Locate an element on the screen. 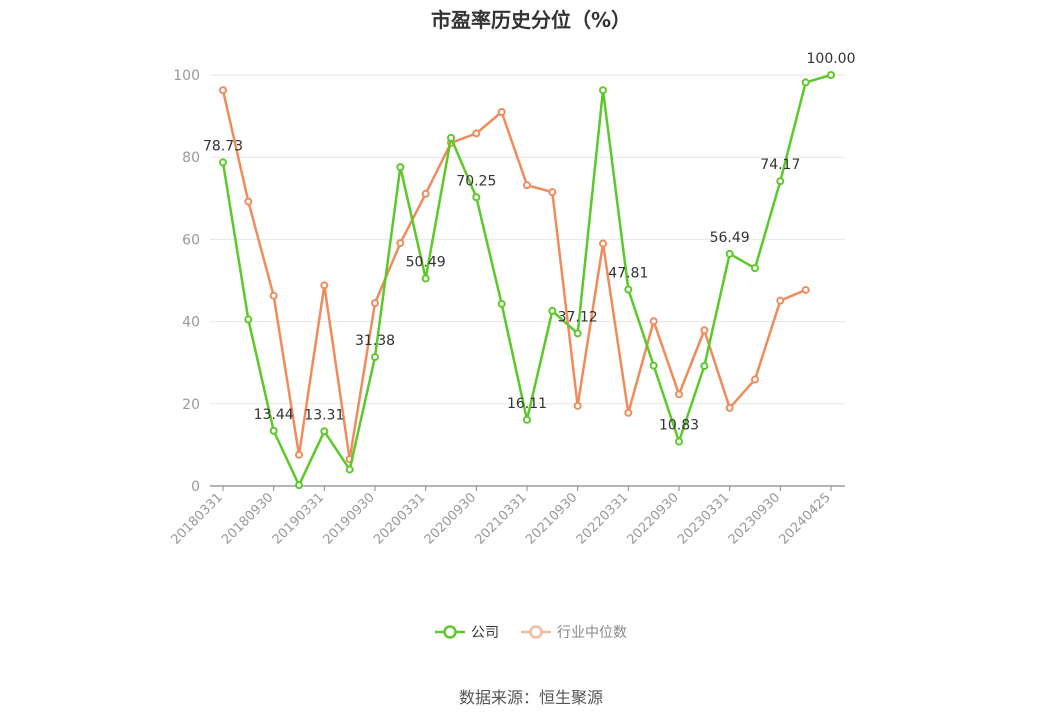  data-label: 13.31 is located at coordinates (324, 415).